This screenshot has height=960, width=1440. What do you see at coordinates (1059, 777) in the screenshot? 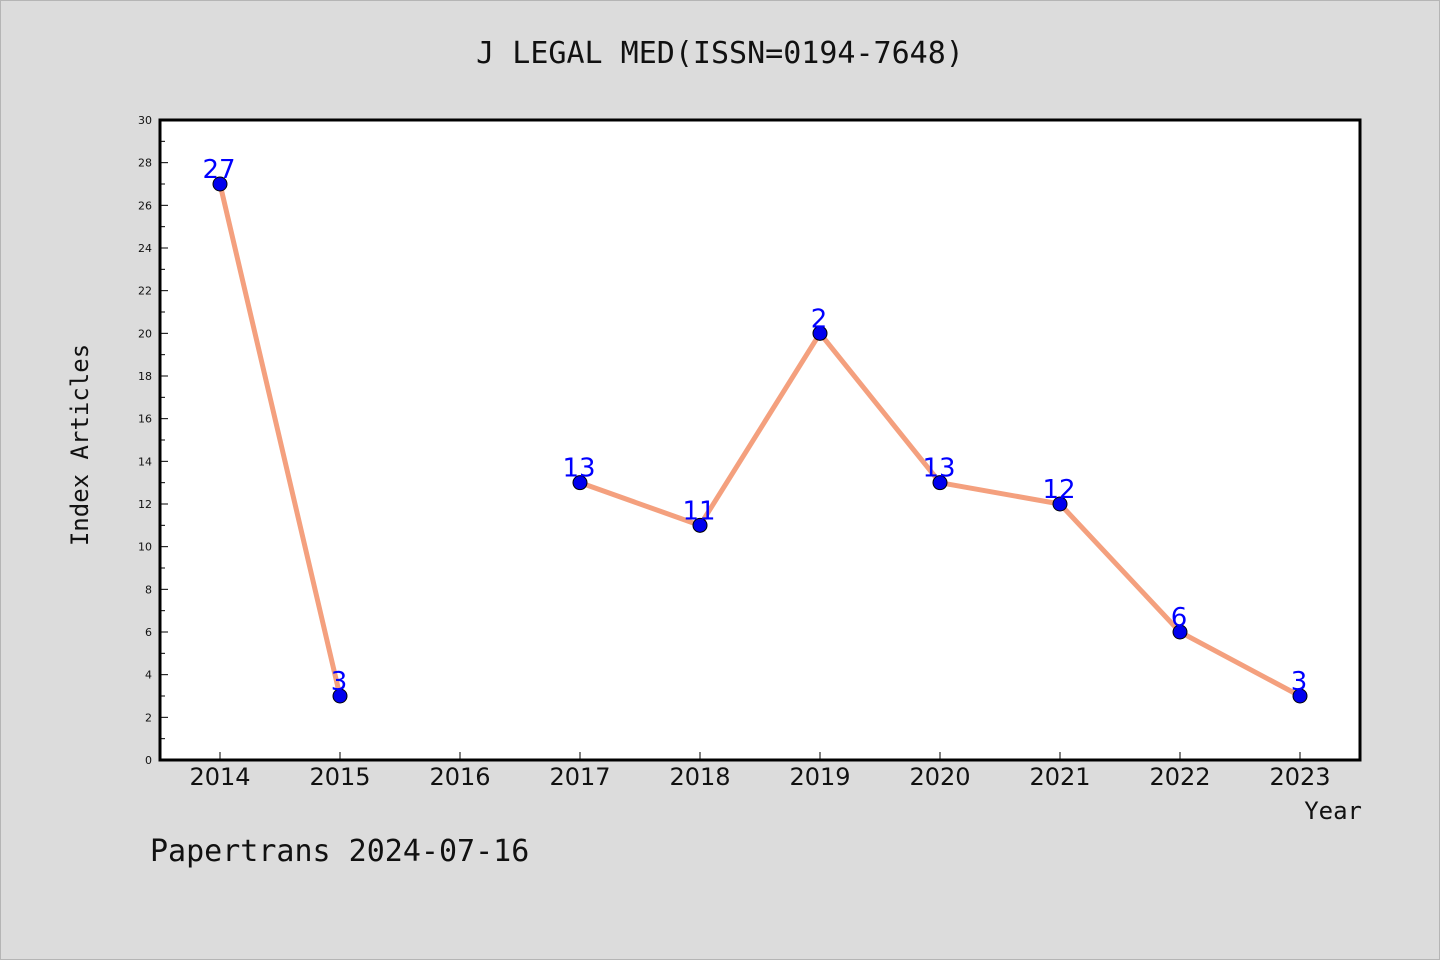
I see `x-tick-label: 2021` at bounding box center [1059, 777].